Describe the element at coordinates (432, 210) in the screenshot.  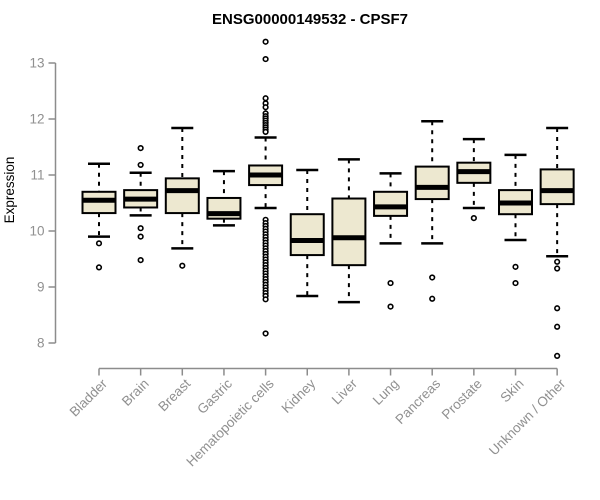
I see `boxplot-pancreas` at that location.